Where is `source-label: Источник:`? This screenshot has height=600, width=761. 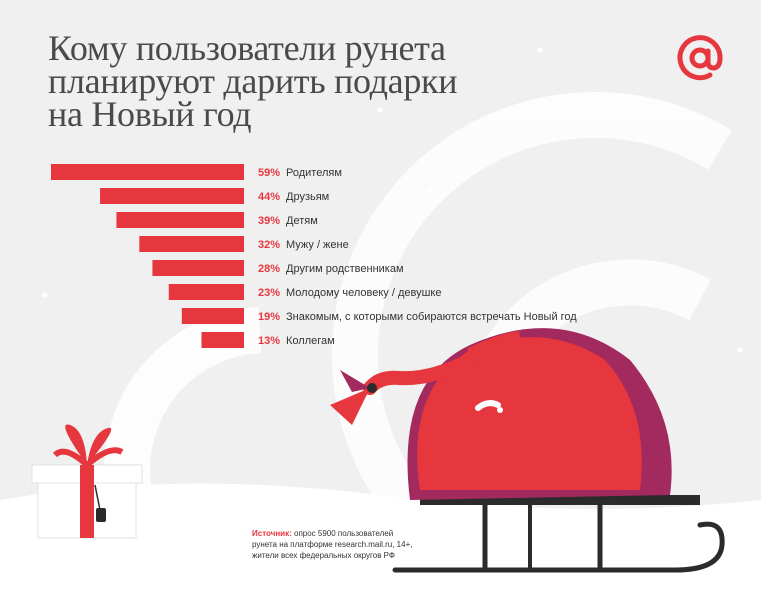
source-label: Источник: is located at coordinates (272, 533).